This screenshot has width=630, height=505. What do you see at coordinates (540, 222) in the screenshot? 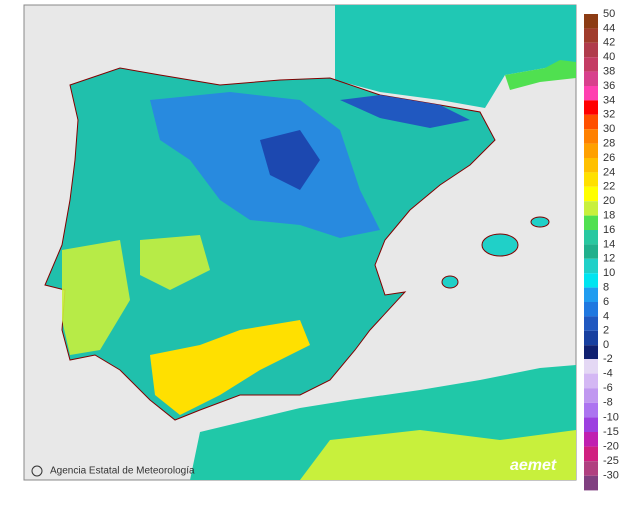
I see `menorca` at bounding box center [540, 222].